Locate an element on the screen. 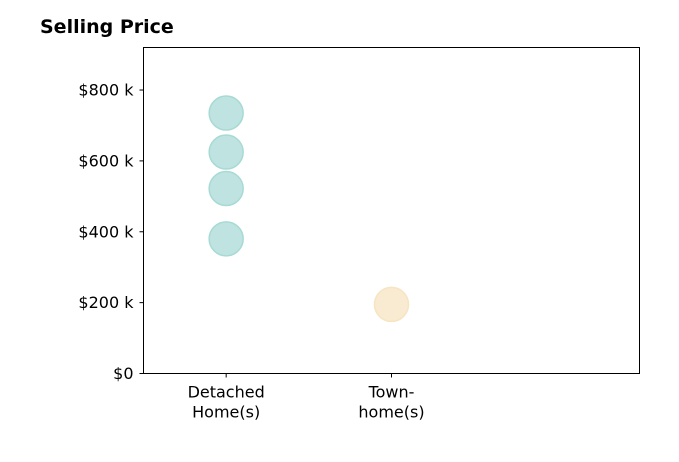 The width and height of the screenshot is (679, 462). x-tick-label-line: Detached is located at coordinates (226, 392).